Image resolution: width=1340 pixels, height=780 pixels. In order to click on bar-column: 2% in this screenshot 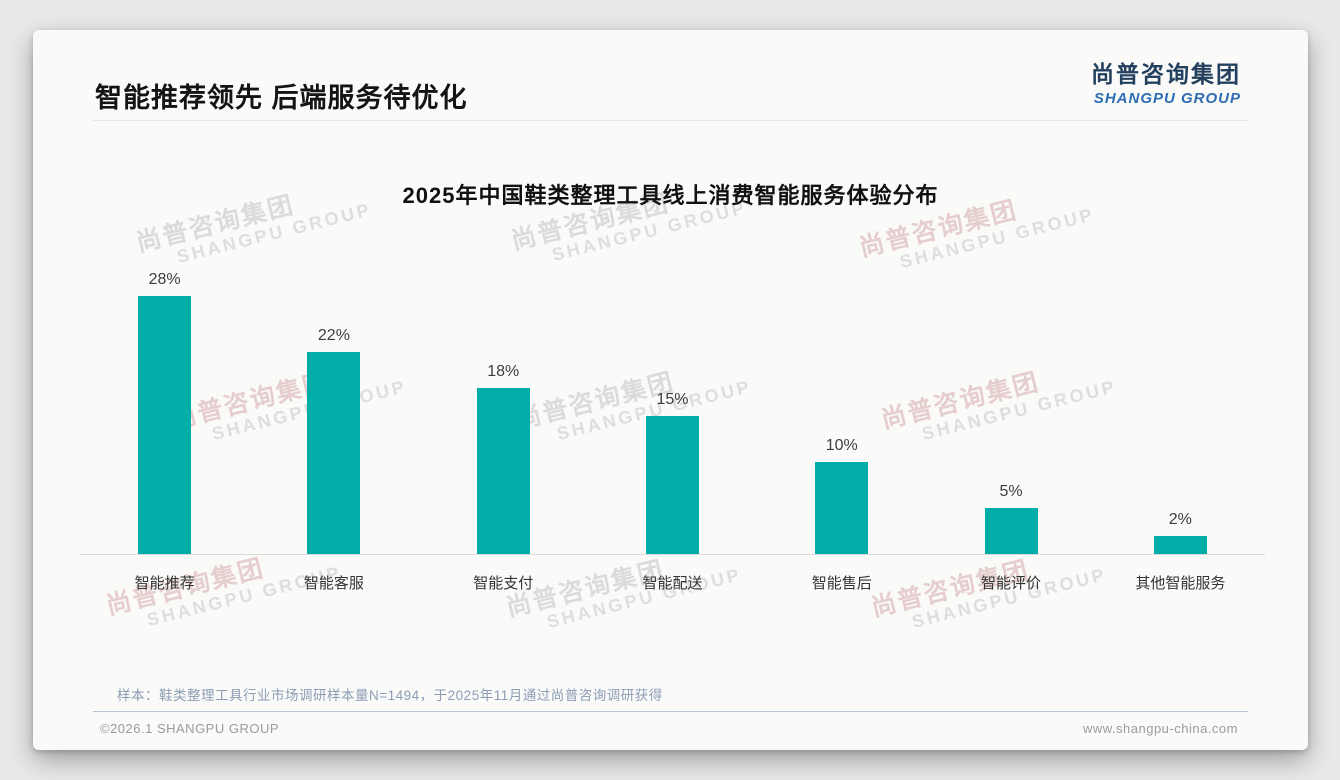, I will do `click(1180, 404)`.